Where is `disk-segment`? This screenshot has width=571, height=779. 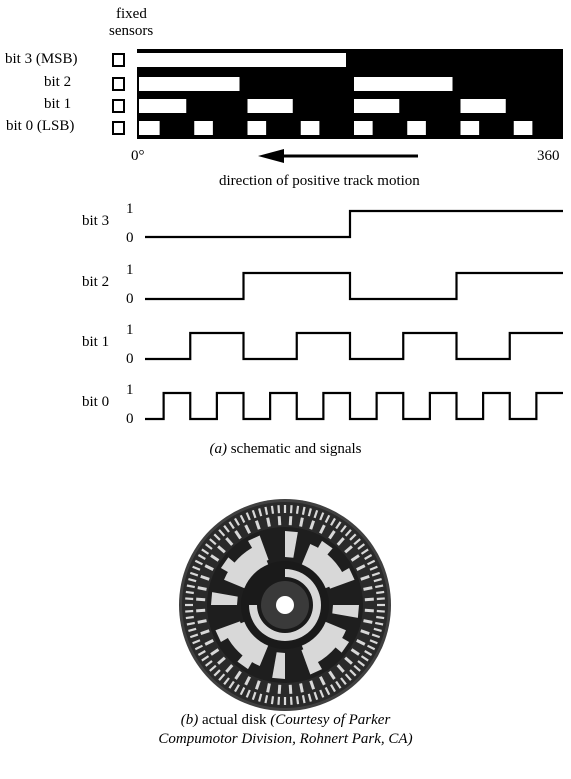
disk-segment is located at coordinates (291, 544).